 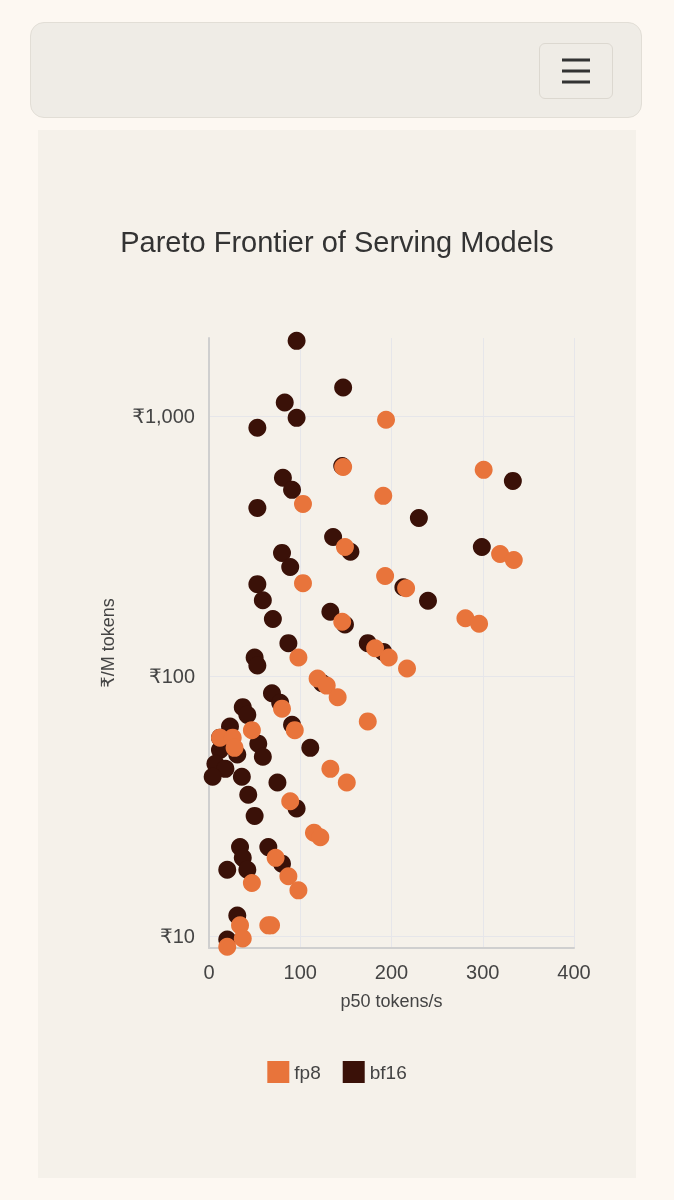 I want to click on x-tick-label: 400, so click(x=574, y=972).